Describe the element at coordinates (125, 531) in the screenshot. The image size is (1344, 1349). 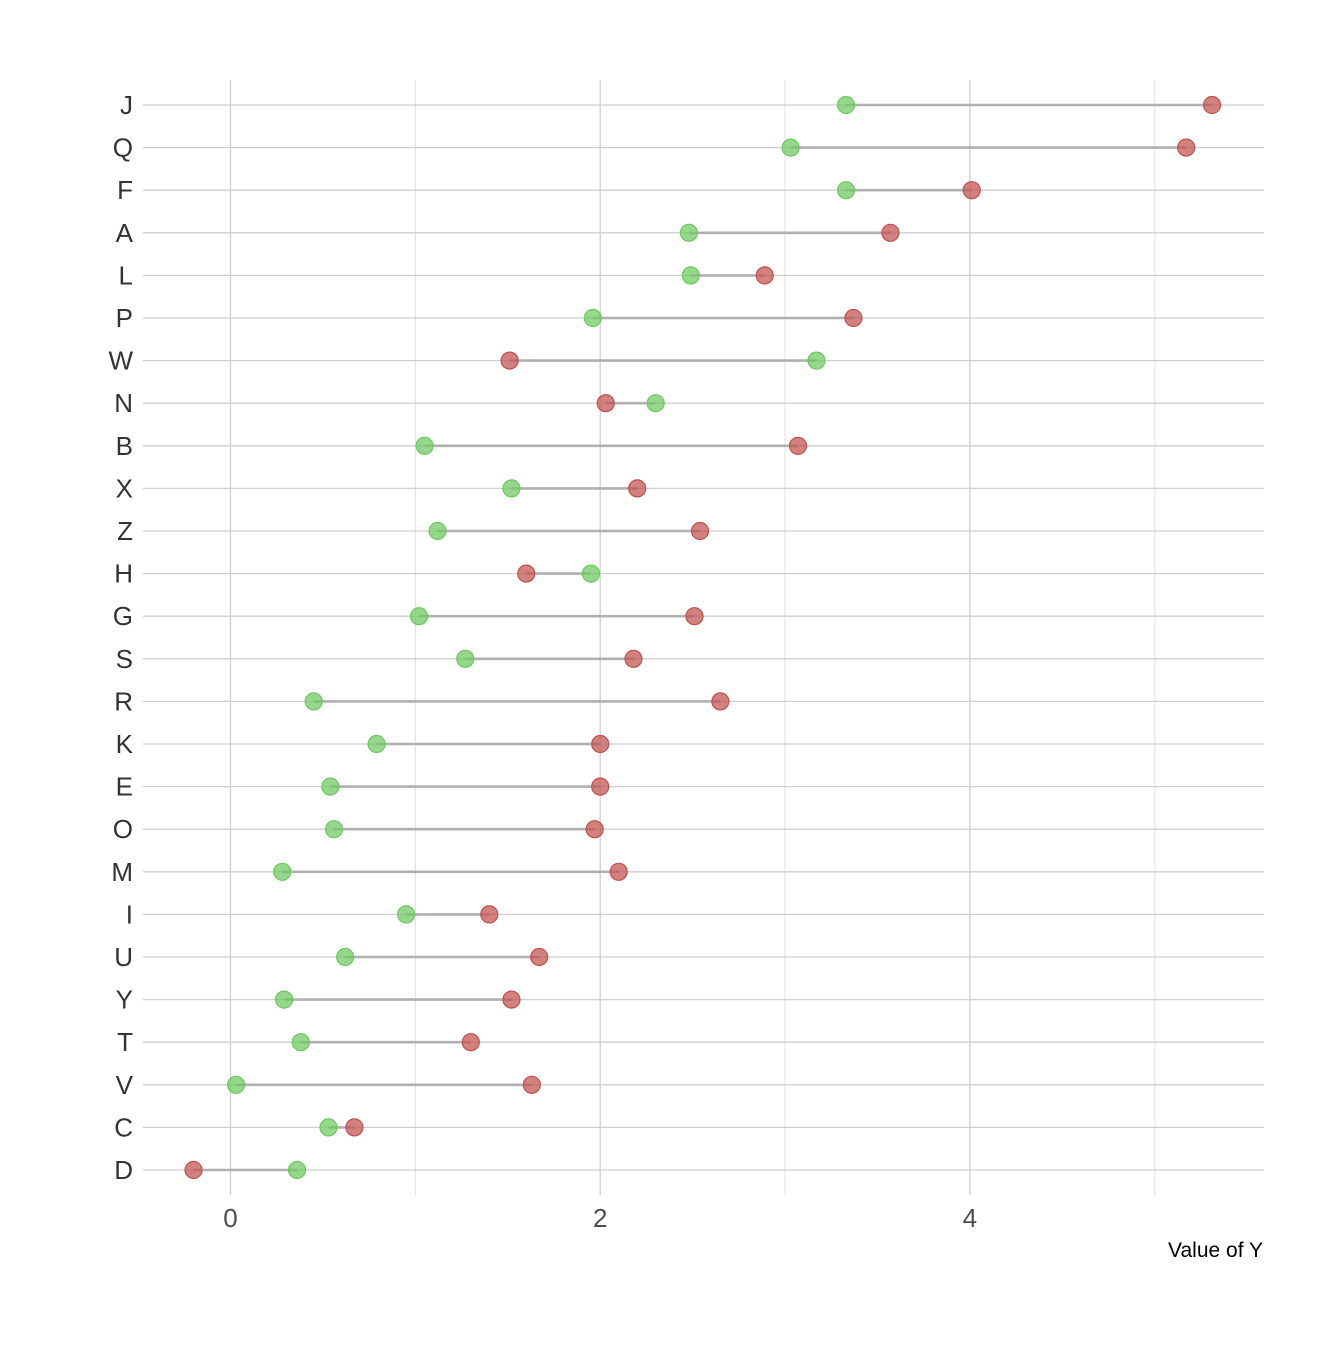
I see `category-label-Z: Z` at that location.